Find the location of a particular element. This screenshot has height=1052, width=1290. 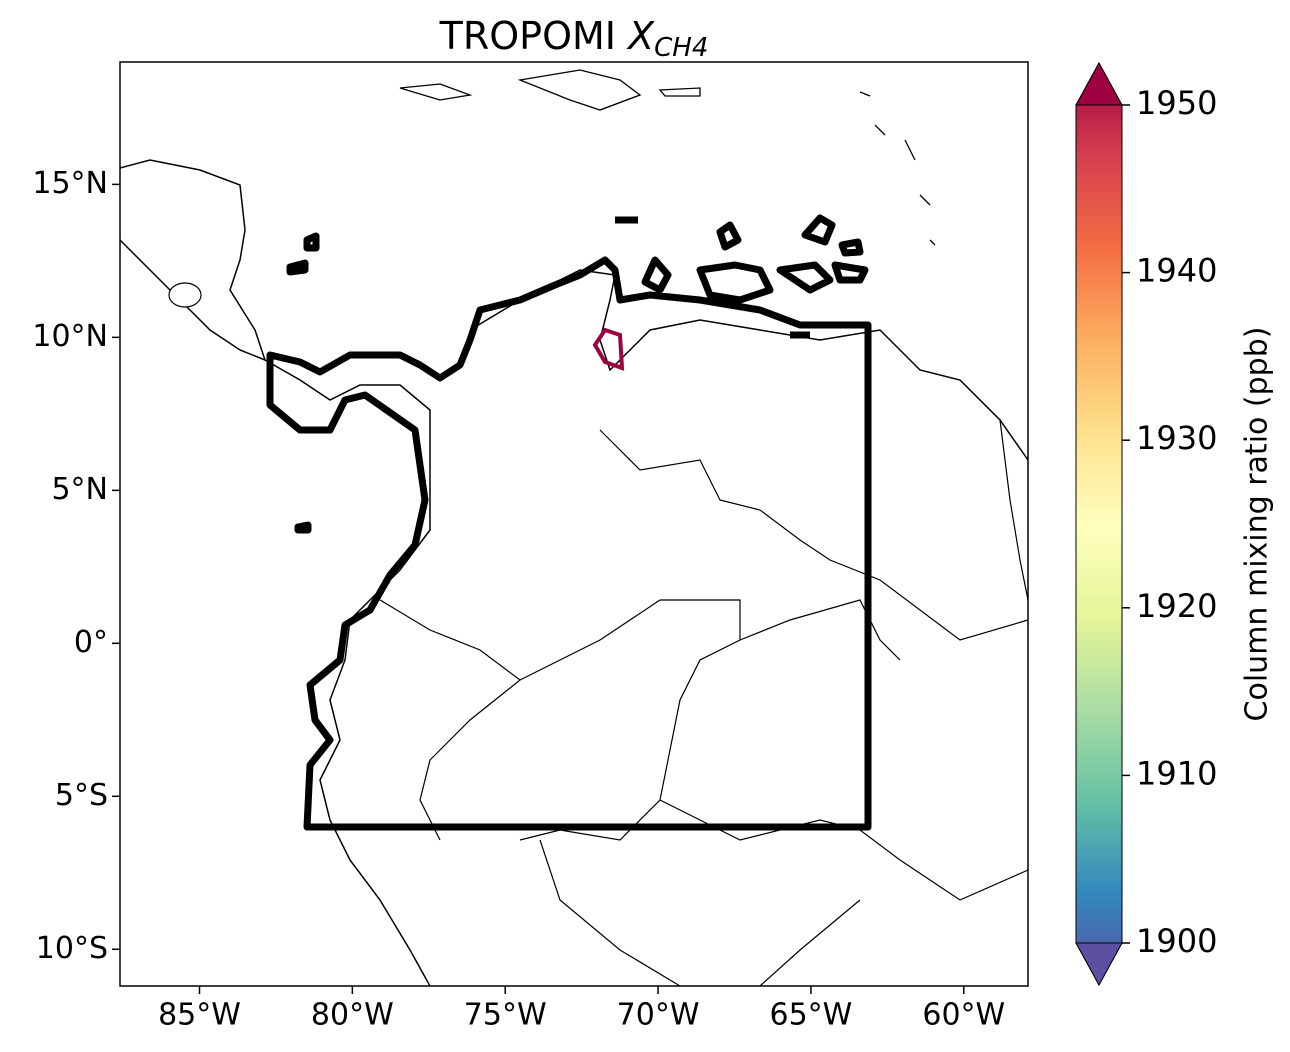

colorbar-tick-label: 1910 is located at coordinates (1176, 773).